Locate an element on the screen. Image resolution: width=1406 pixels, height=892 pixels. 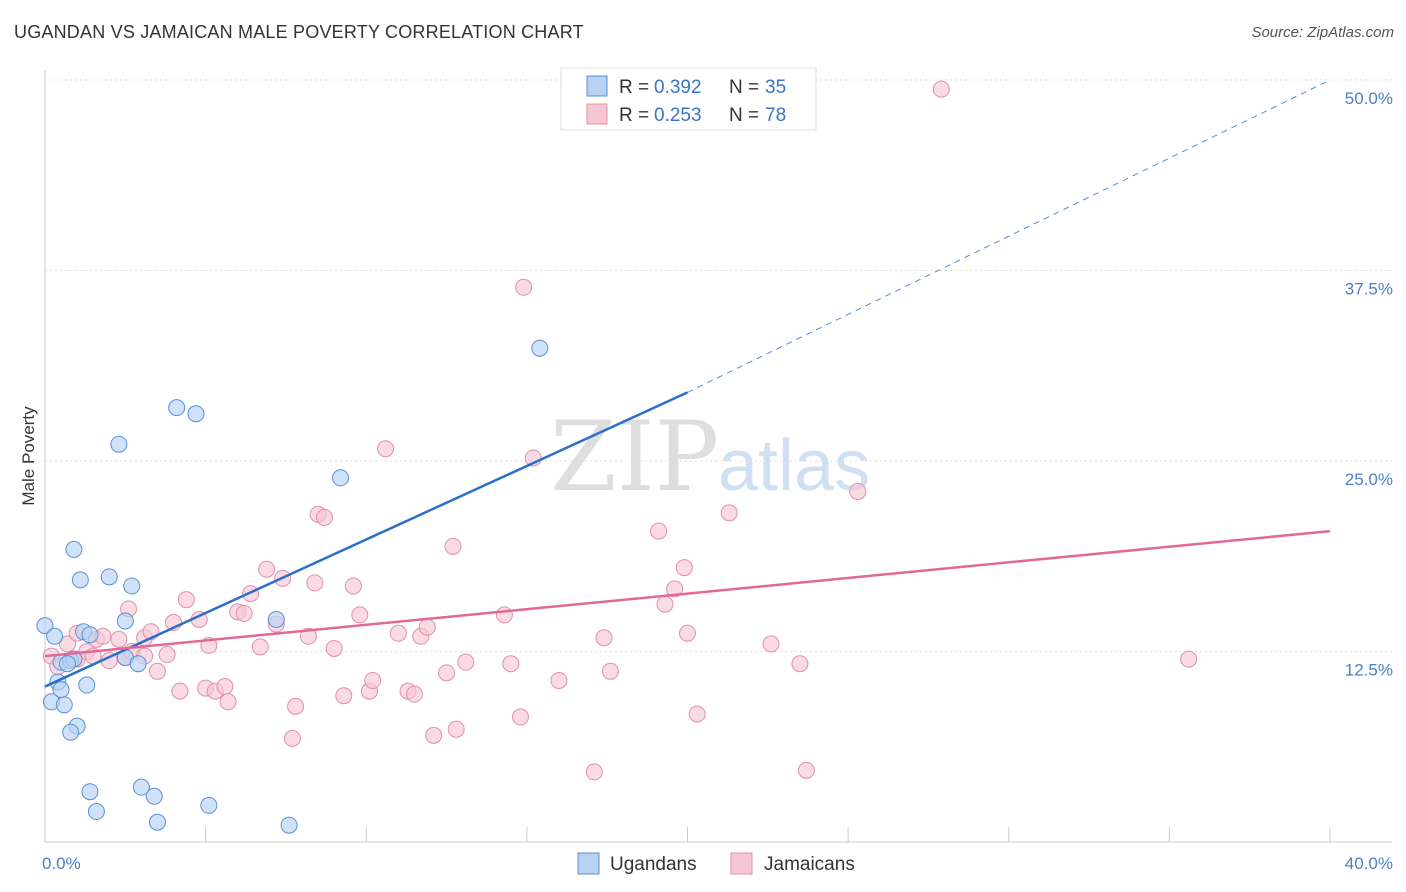
x-tick-label-min: 0.0% is located at coordinates (61, 863).